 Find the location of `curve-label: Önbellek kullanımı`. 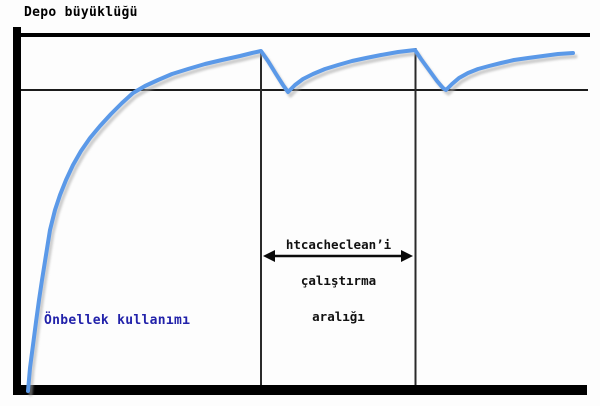

curve-label: Önbellek kullanımı is located at coordinates (117, 320).